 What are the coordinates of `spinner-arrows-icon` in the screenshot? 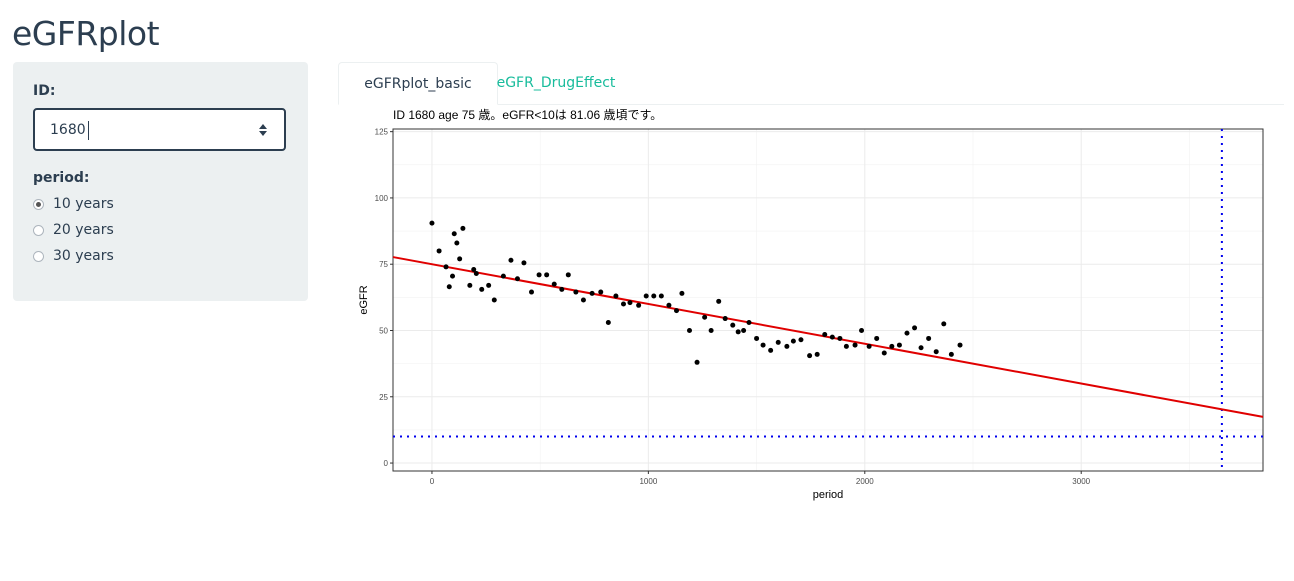 It's located at (263, 130).